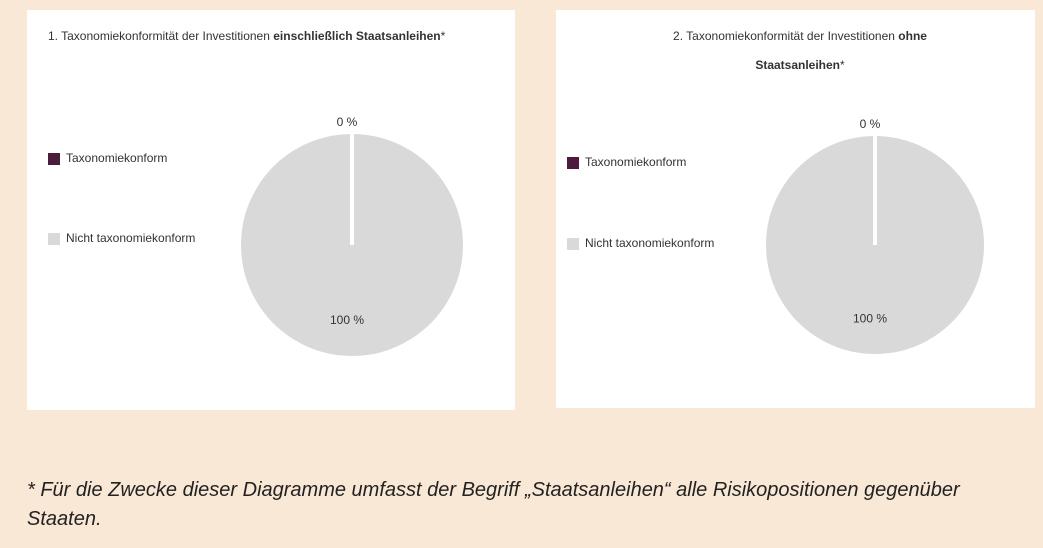  I want to click on title-part: Staatsanleihen, so click(797, 65).